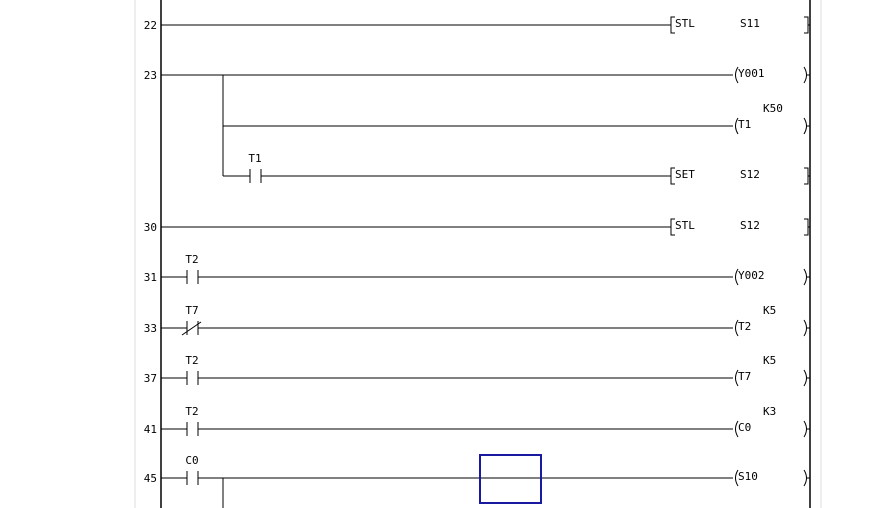  What do you see at coordinates (750, 23) in the screenshot?
I see `instruction-arg: S11` at bounding box center [750, 23].